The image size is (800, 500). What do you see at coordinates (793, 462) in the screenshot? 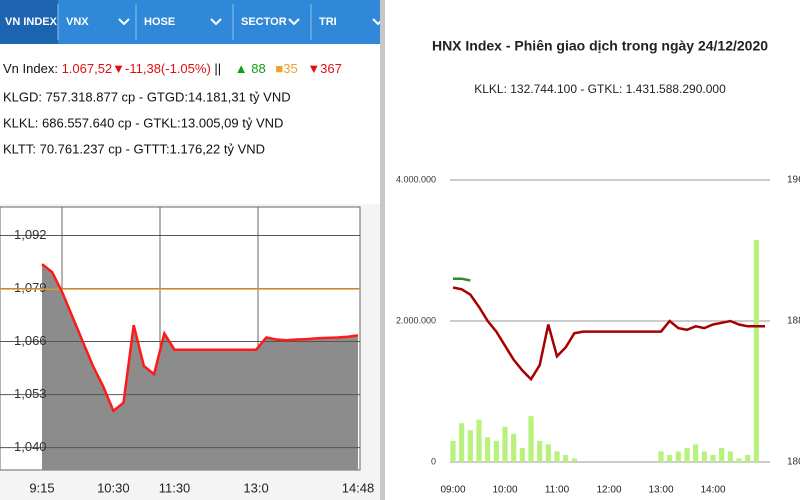
I see `y2-tick-label: 180` at bounding box center [793, 462].